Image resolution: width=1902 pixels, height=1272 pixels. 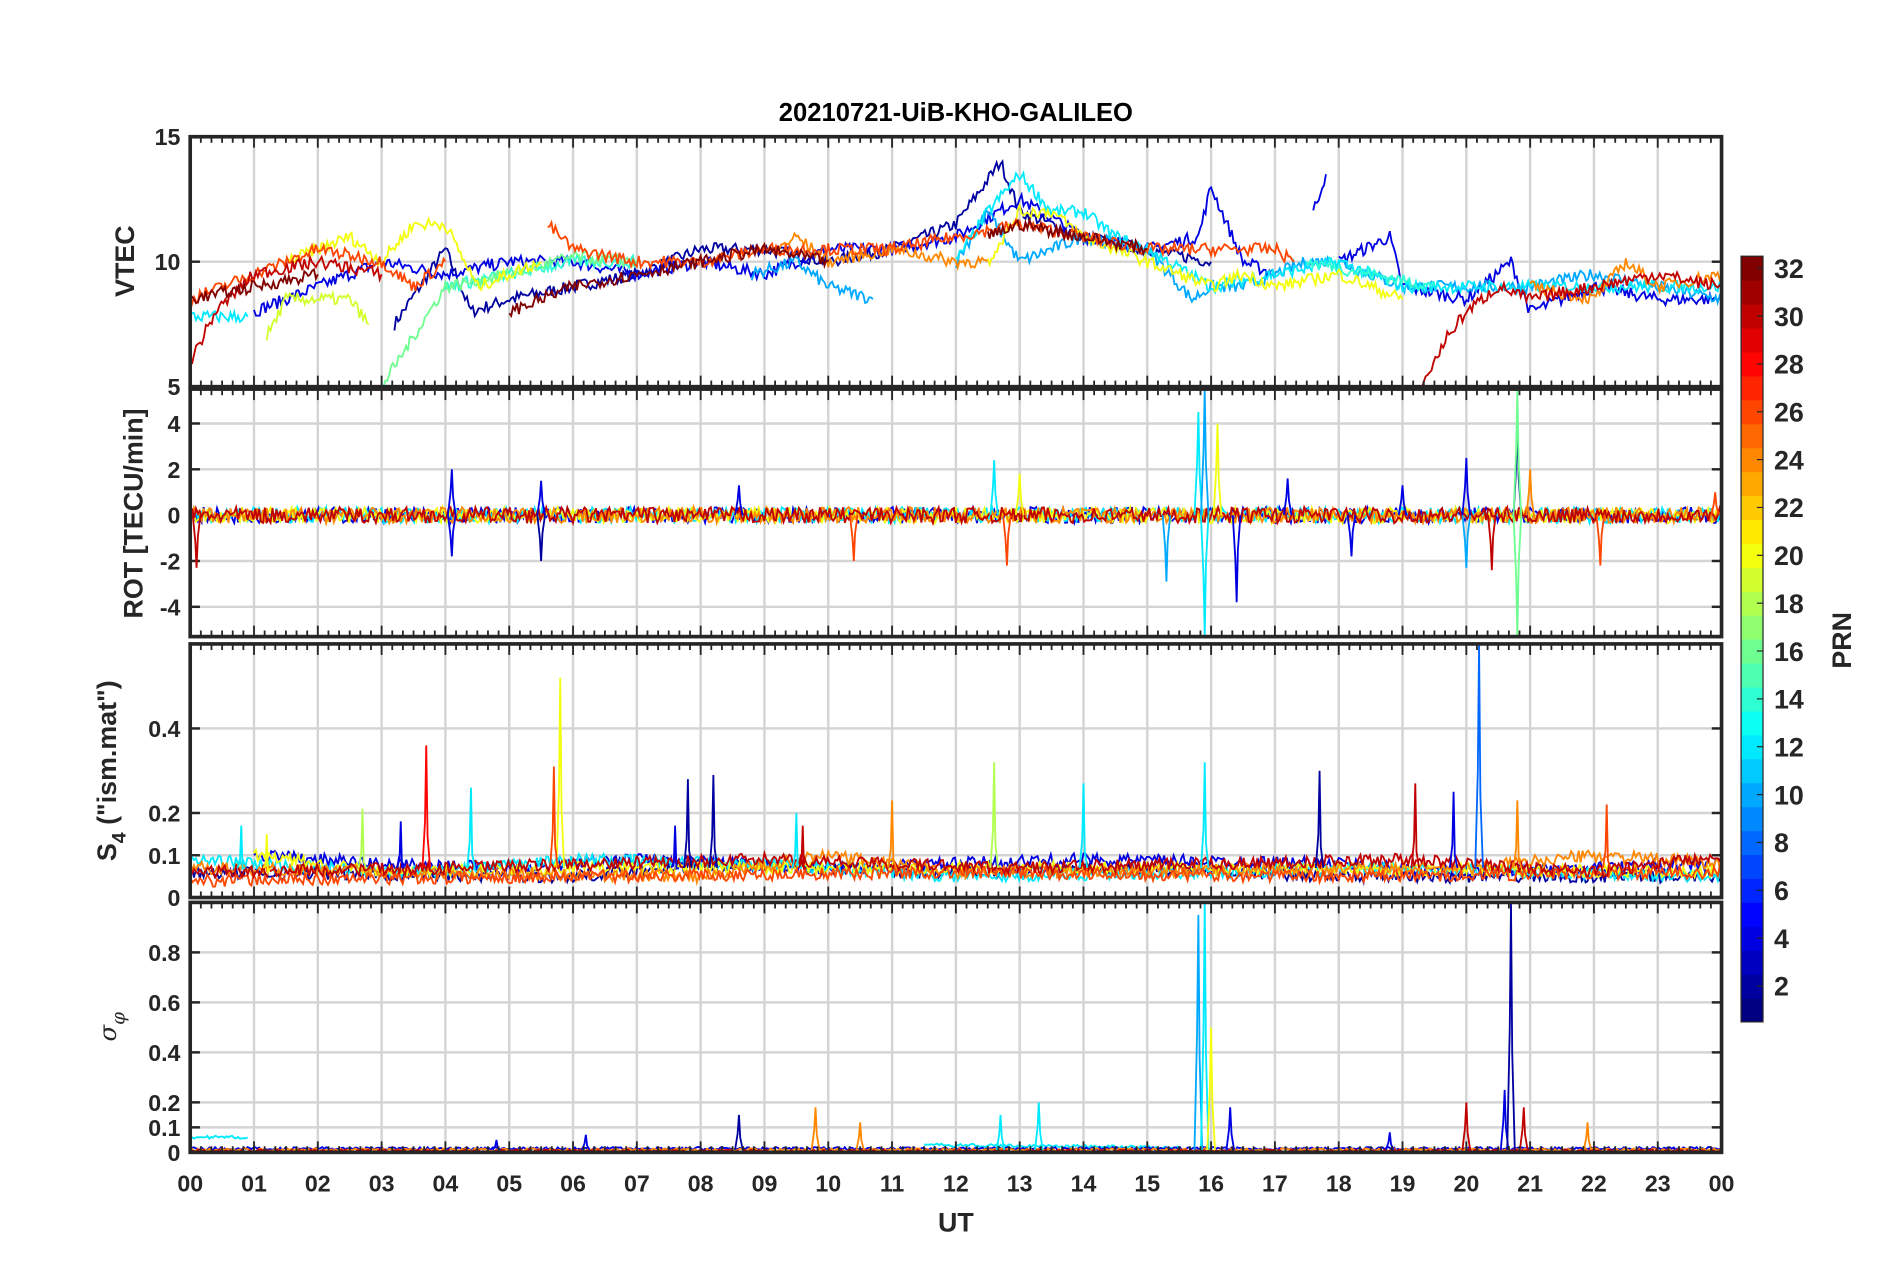 I want to click on y-tick-label: 0.1, so click(x=164, y=856).